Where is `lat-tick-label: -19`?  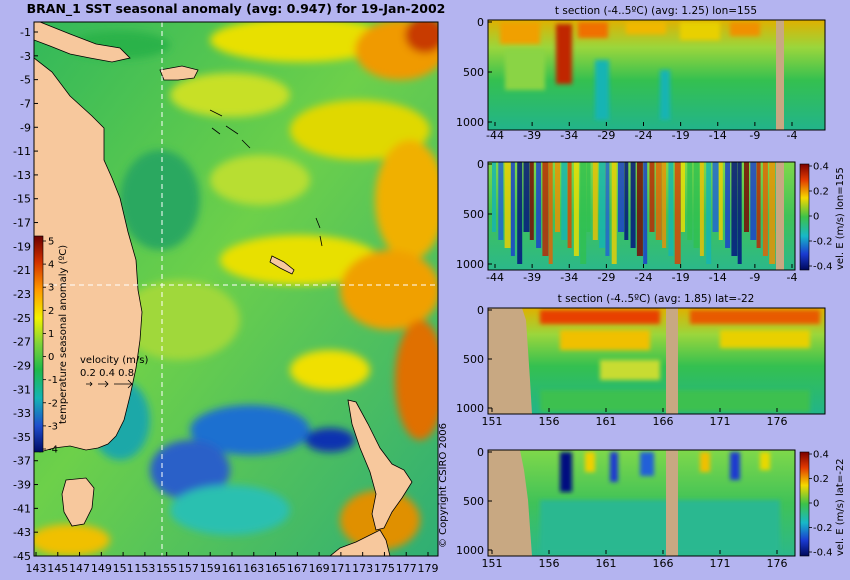
lat-tick-label: -19 is located at coordinates (22, 246).